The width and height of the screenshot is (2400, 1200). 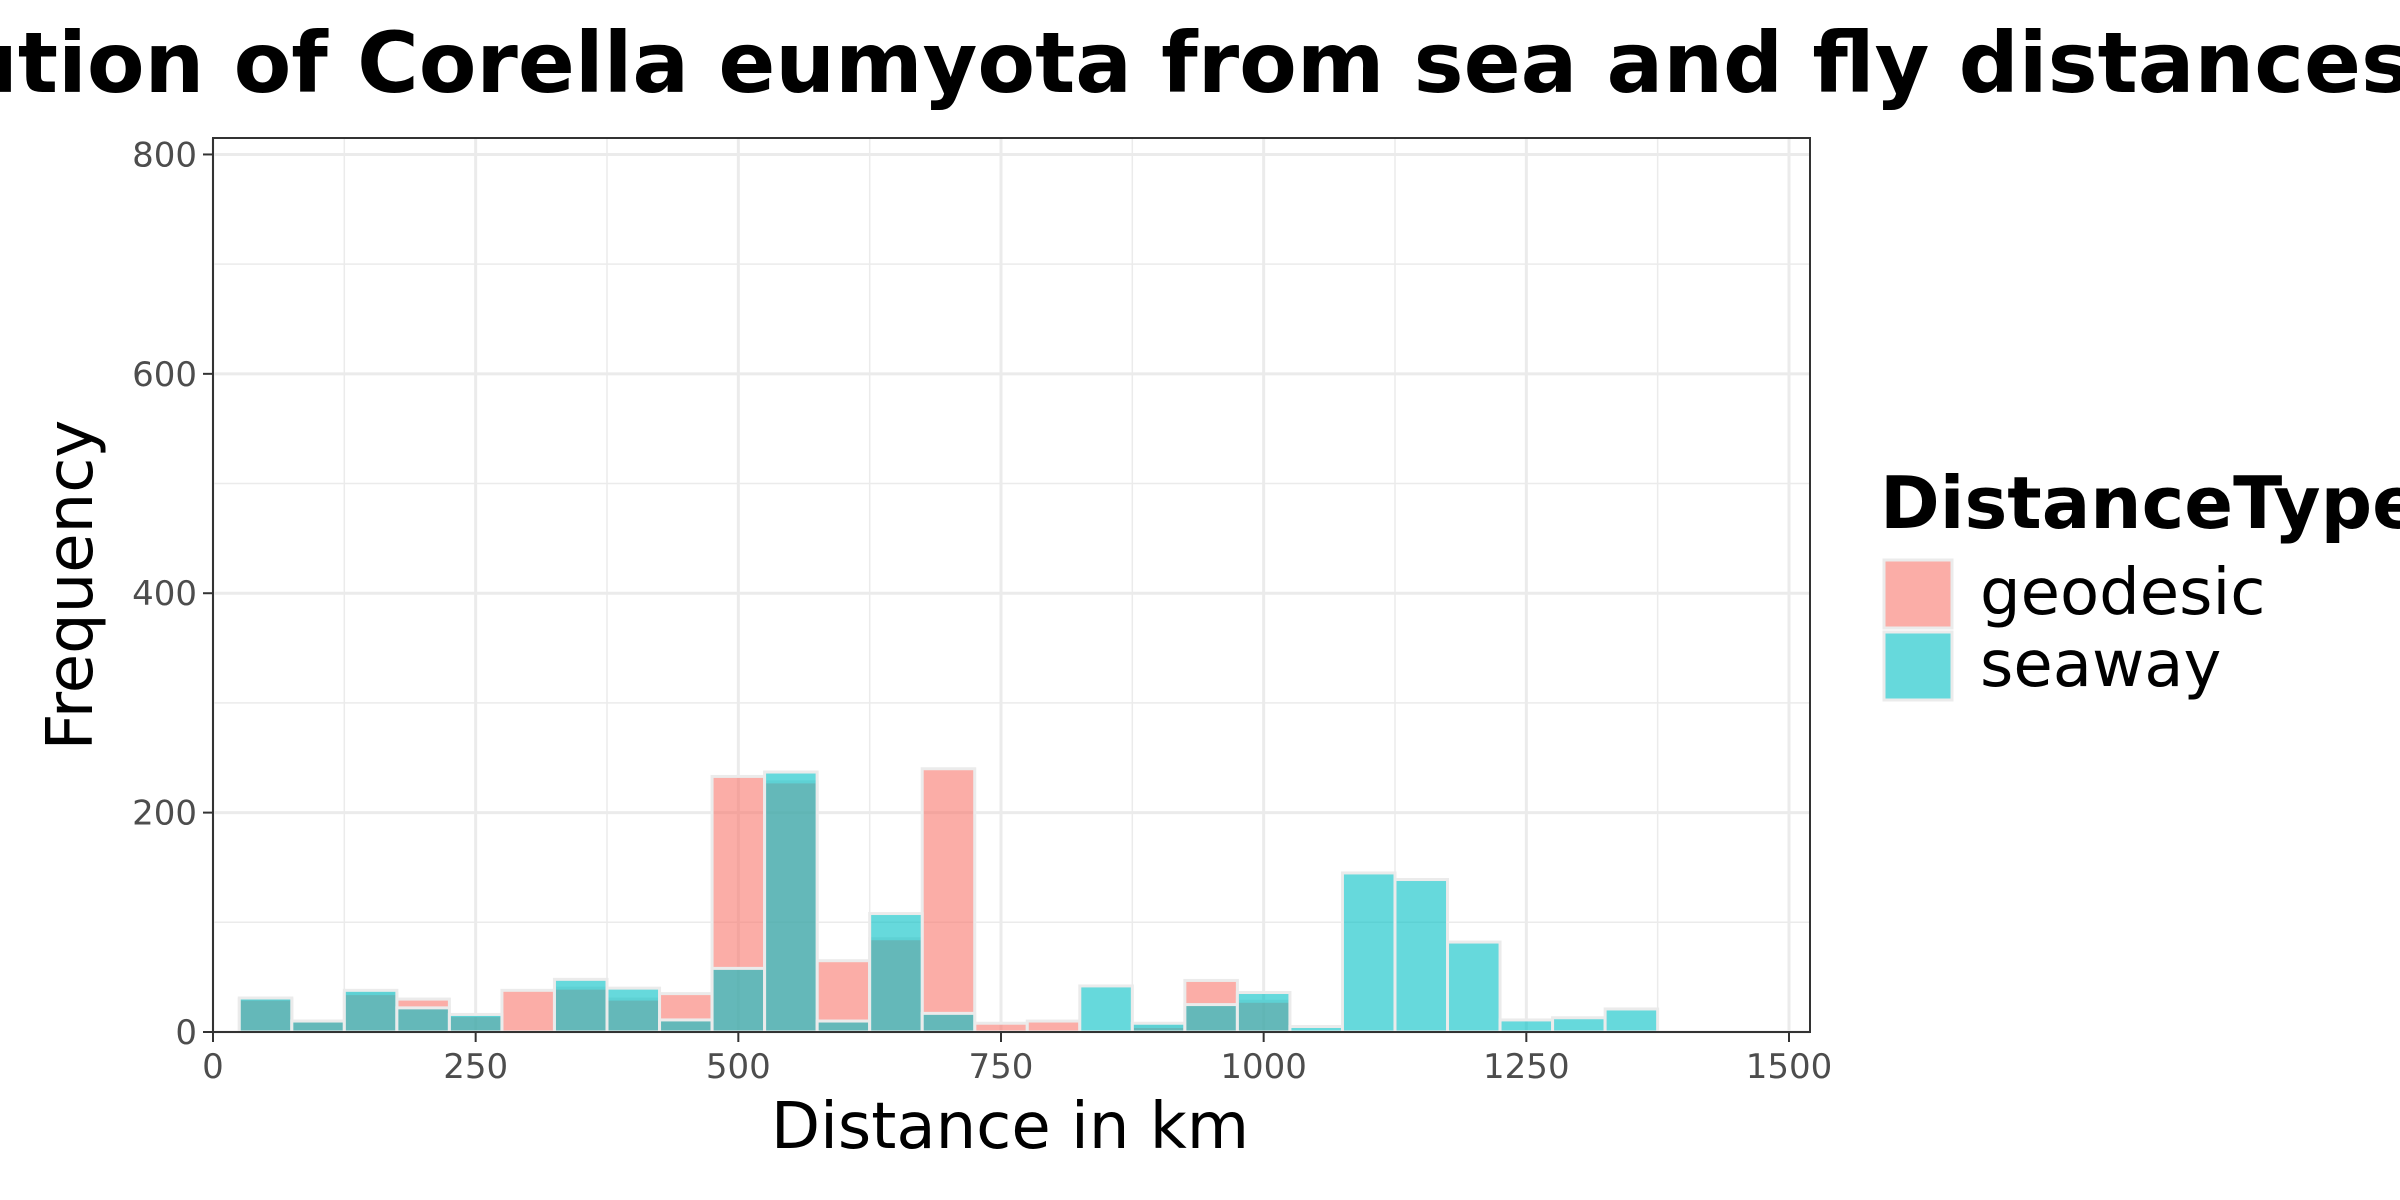 I want to click on legend-key-geodesic, so click(x=1918, y=594).